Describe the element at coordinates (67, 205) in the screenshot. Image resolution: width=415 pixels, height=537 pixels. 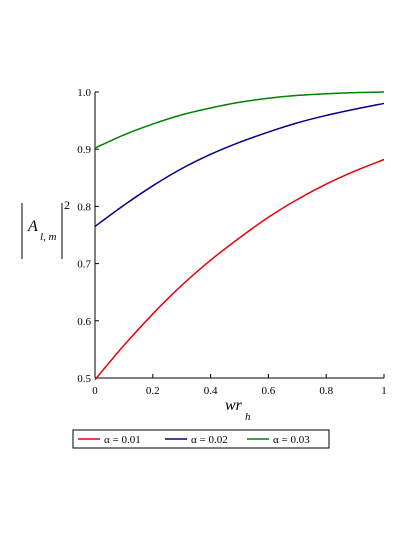
I see `y-label-sup: 2` at that location.